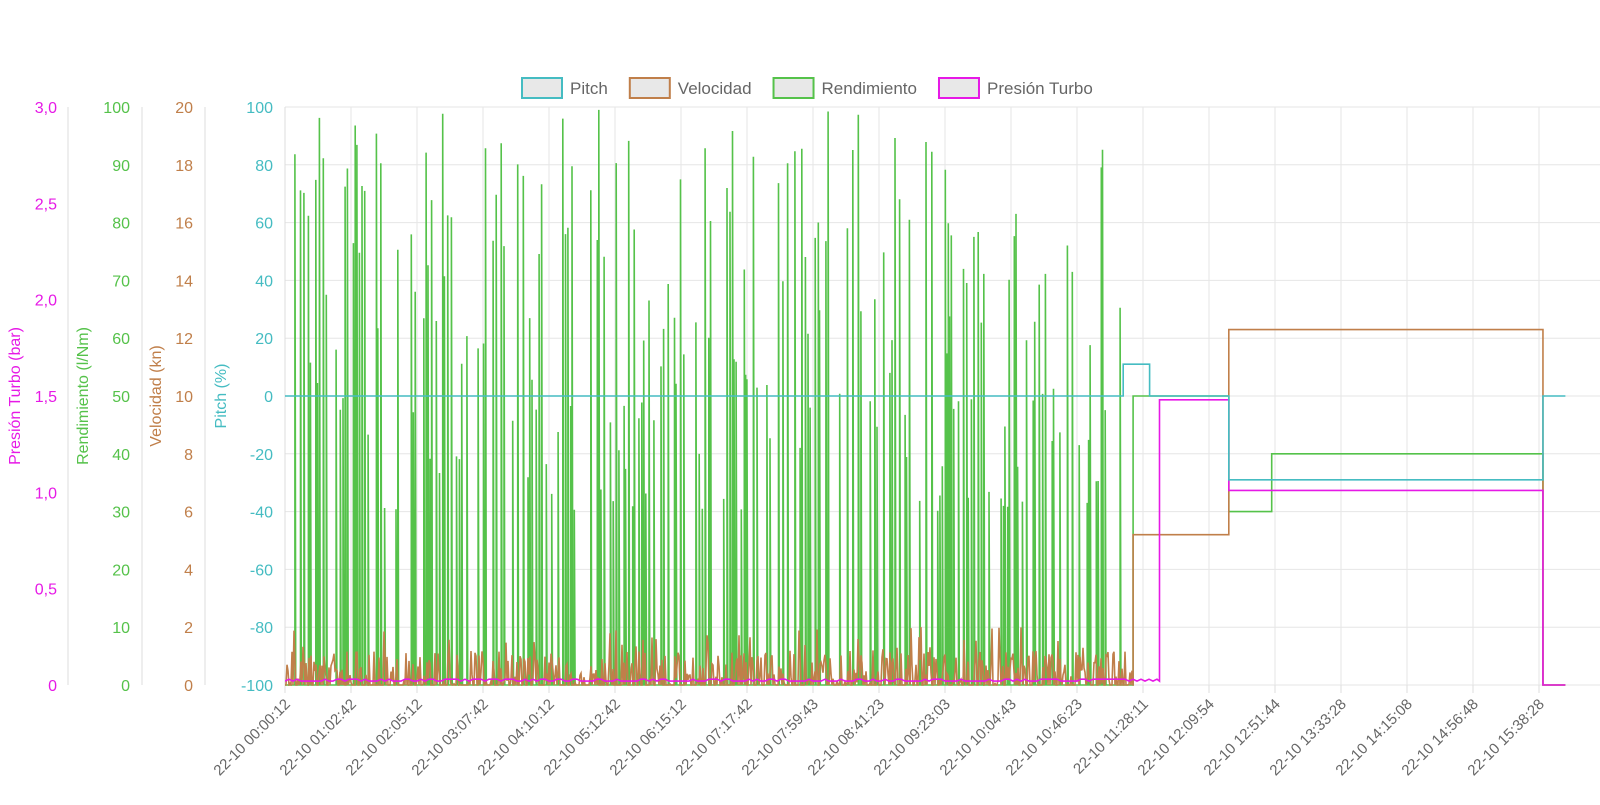 The image size is (1600, 805). I want to click on legend-item: Presión Turbo, so click(1016, 88).